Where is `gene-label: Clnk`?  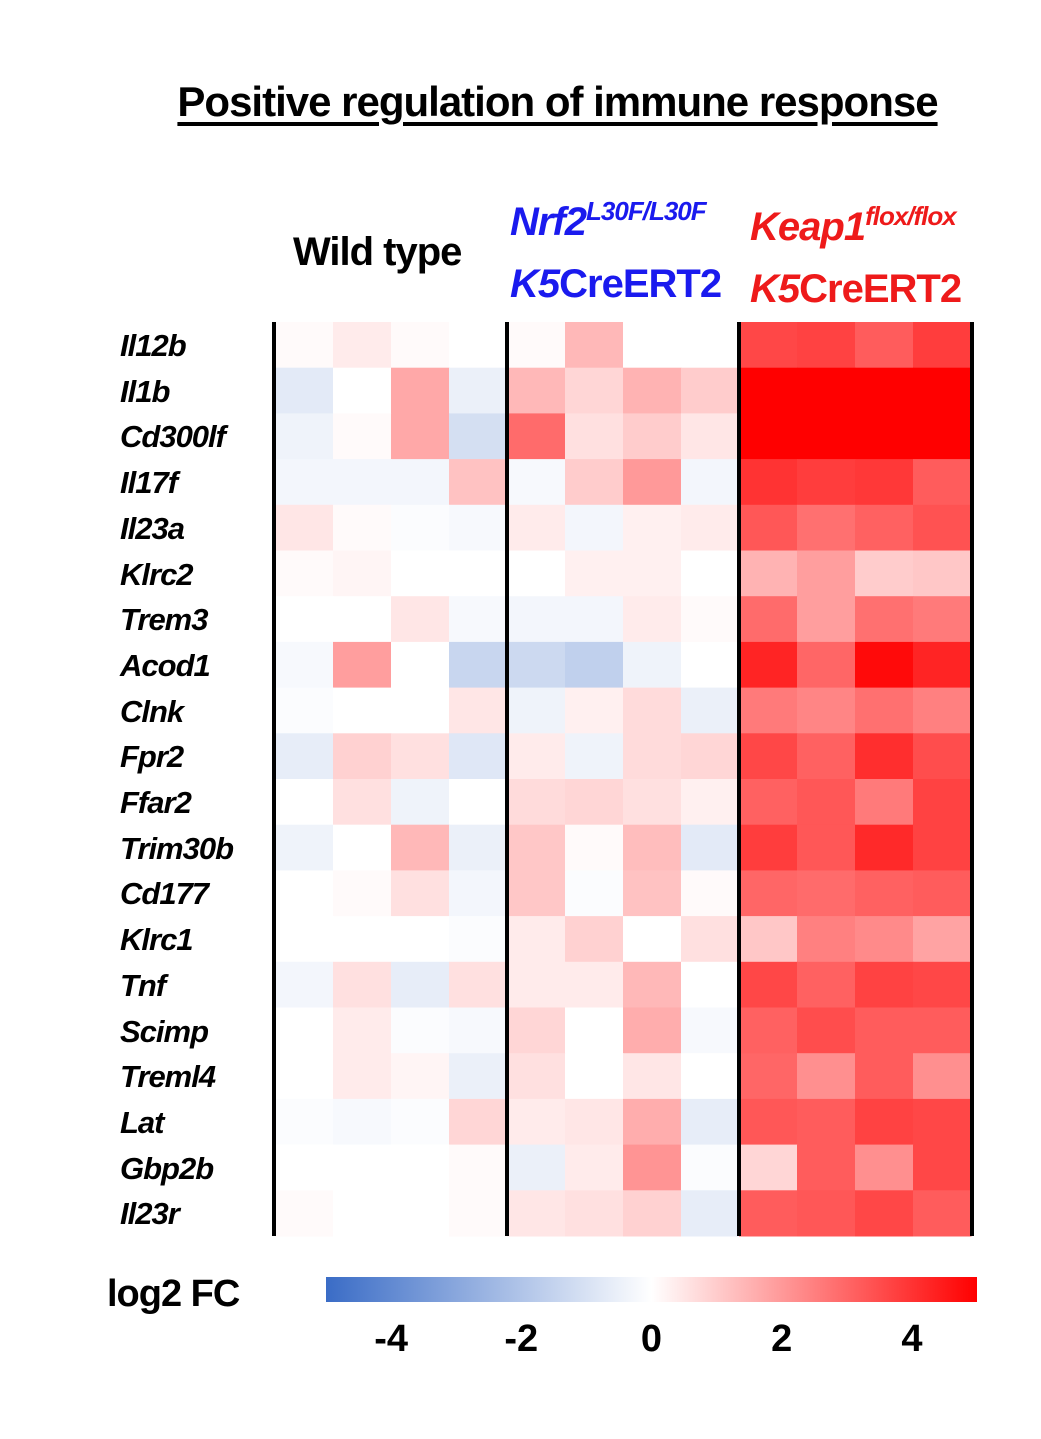
gene-label: Clnk is located at coordinates (152, 711).